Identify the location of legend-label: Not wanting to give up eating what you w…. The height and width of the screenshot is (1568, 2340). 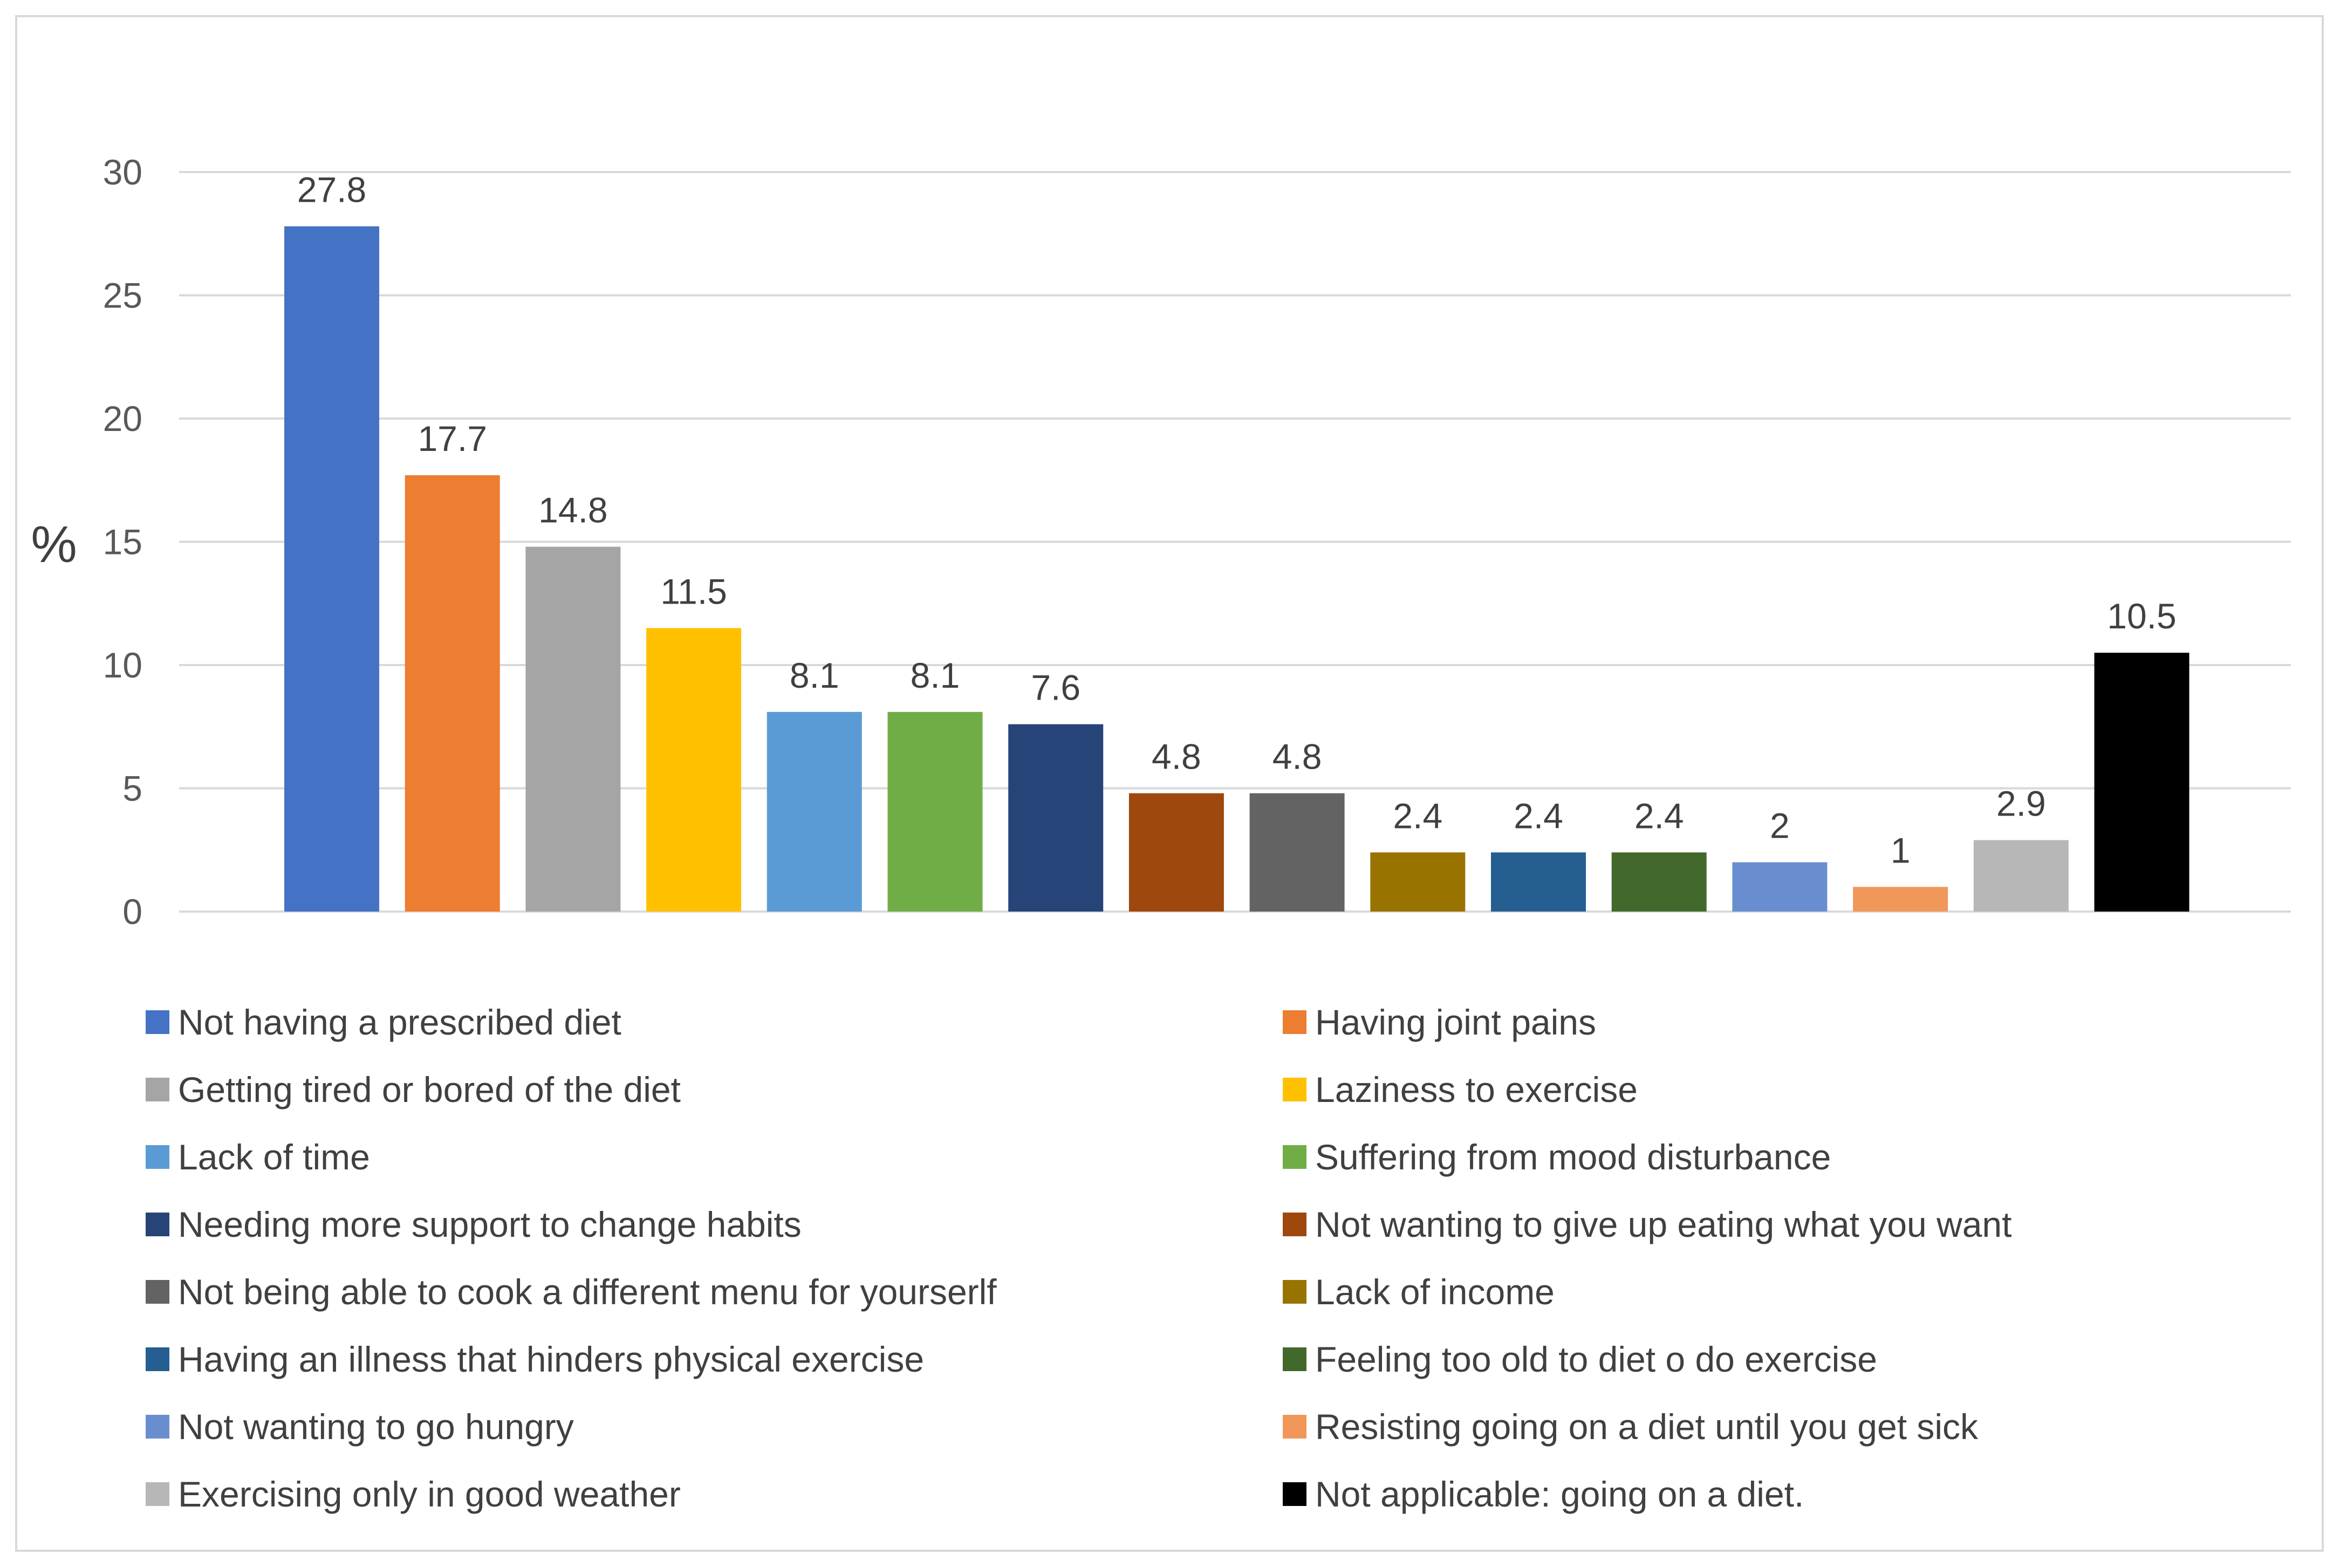
(1663, 1224).